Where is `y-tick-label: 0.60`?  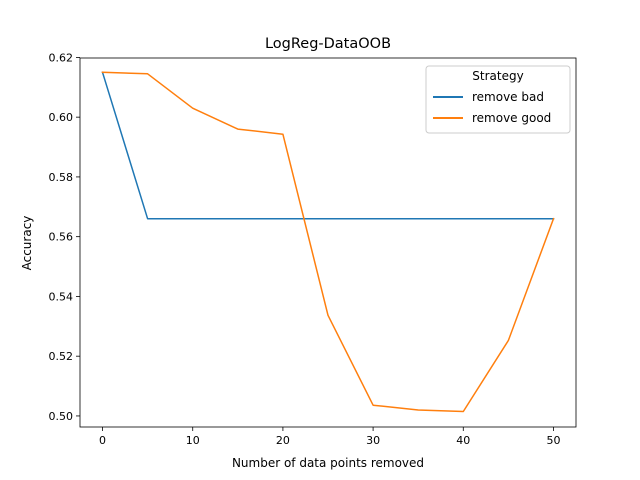
y-tick-label: 0.60 is located at coordinates (61, 117).